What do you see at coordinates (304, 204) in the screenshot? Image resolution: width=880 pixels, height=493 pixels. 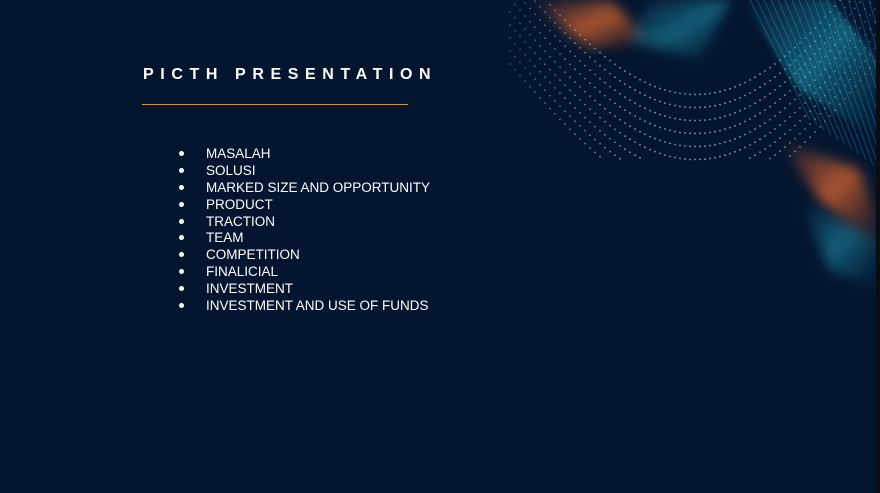 I see `topic-item: PRODUCT` at bounding box center [304, 204].